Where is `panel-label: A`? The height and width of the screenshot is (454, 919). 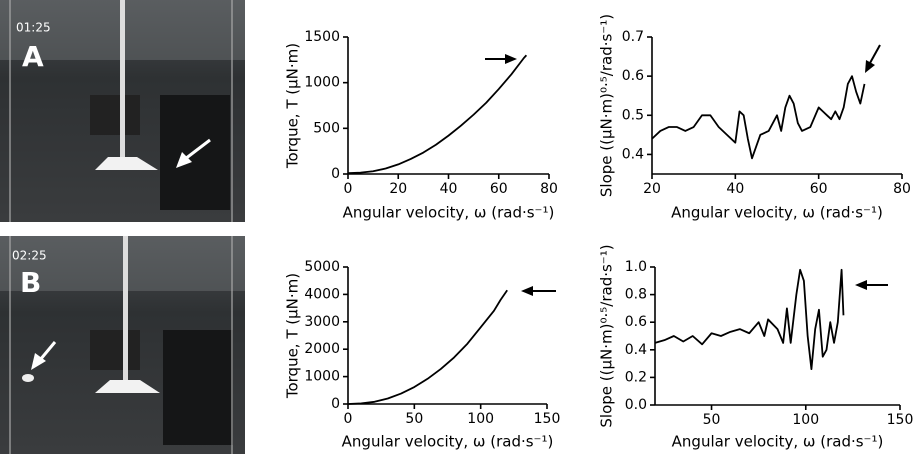 panel-label: A is located at coordinates (33, 56).